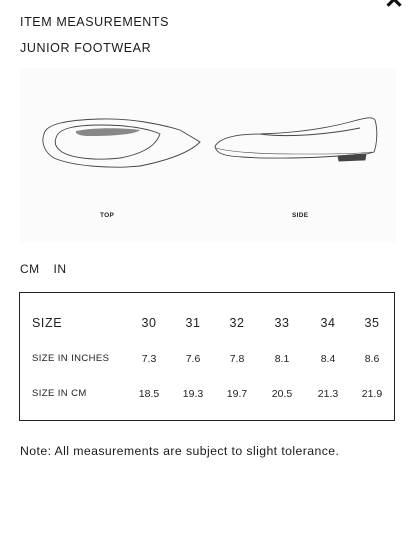 Image resolution: width=416 pixels, height=539 pixels. Describe the element at coordinates (95, 22) in the screenshot. I see `page-title: ITEM MEASUREMENTS` at that location.